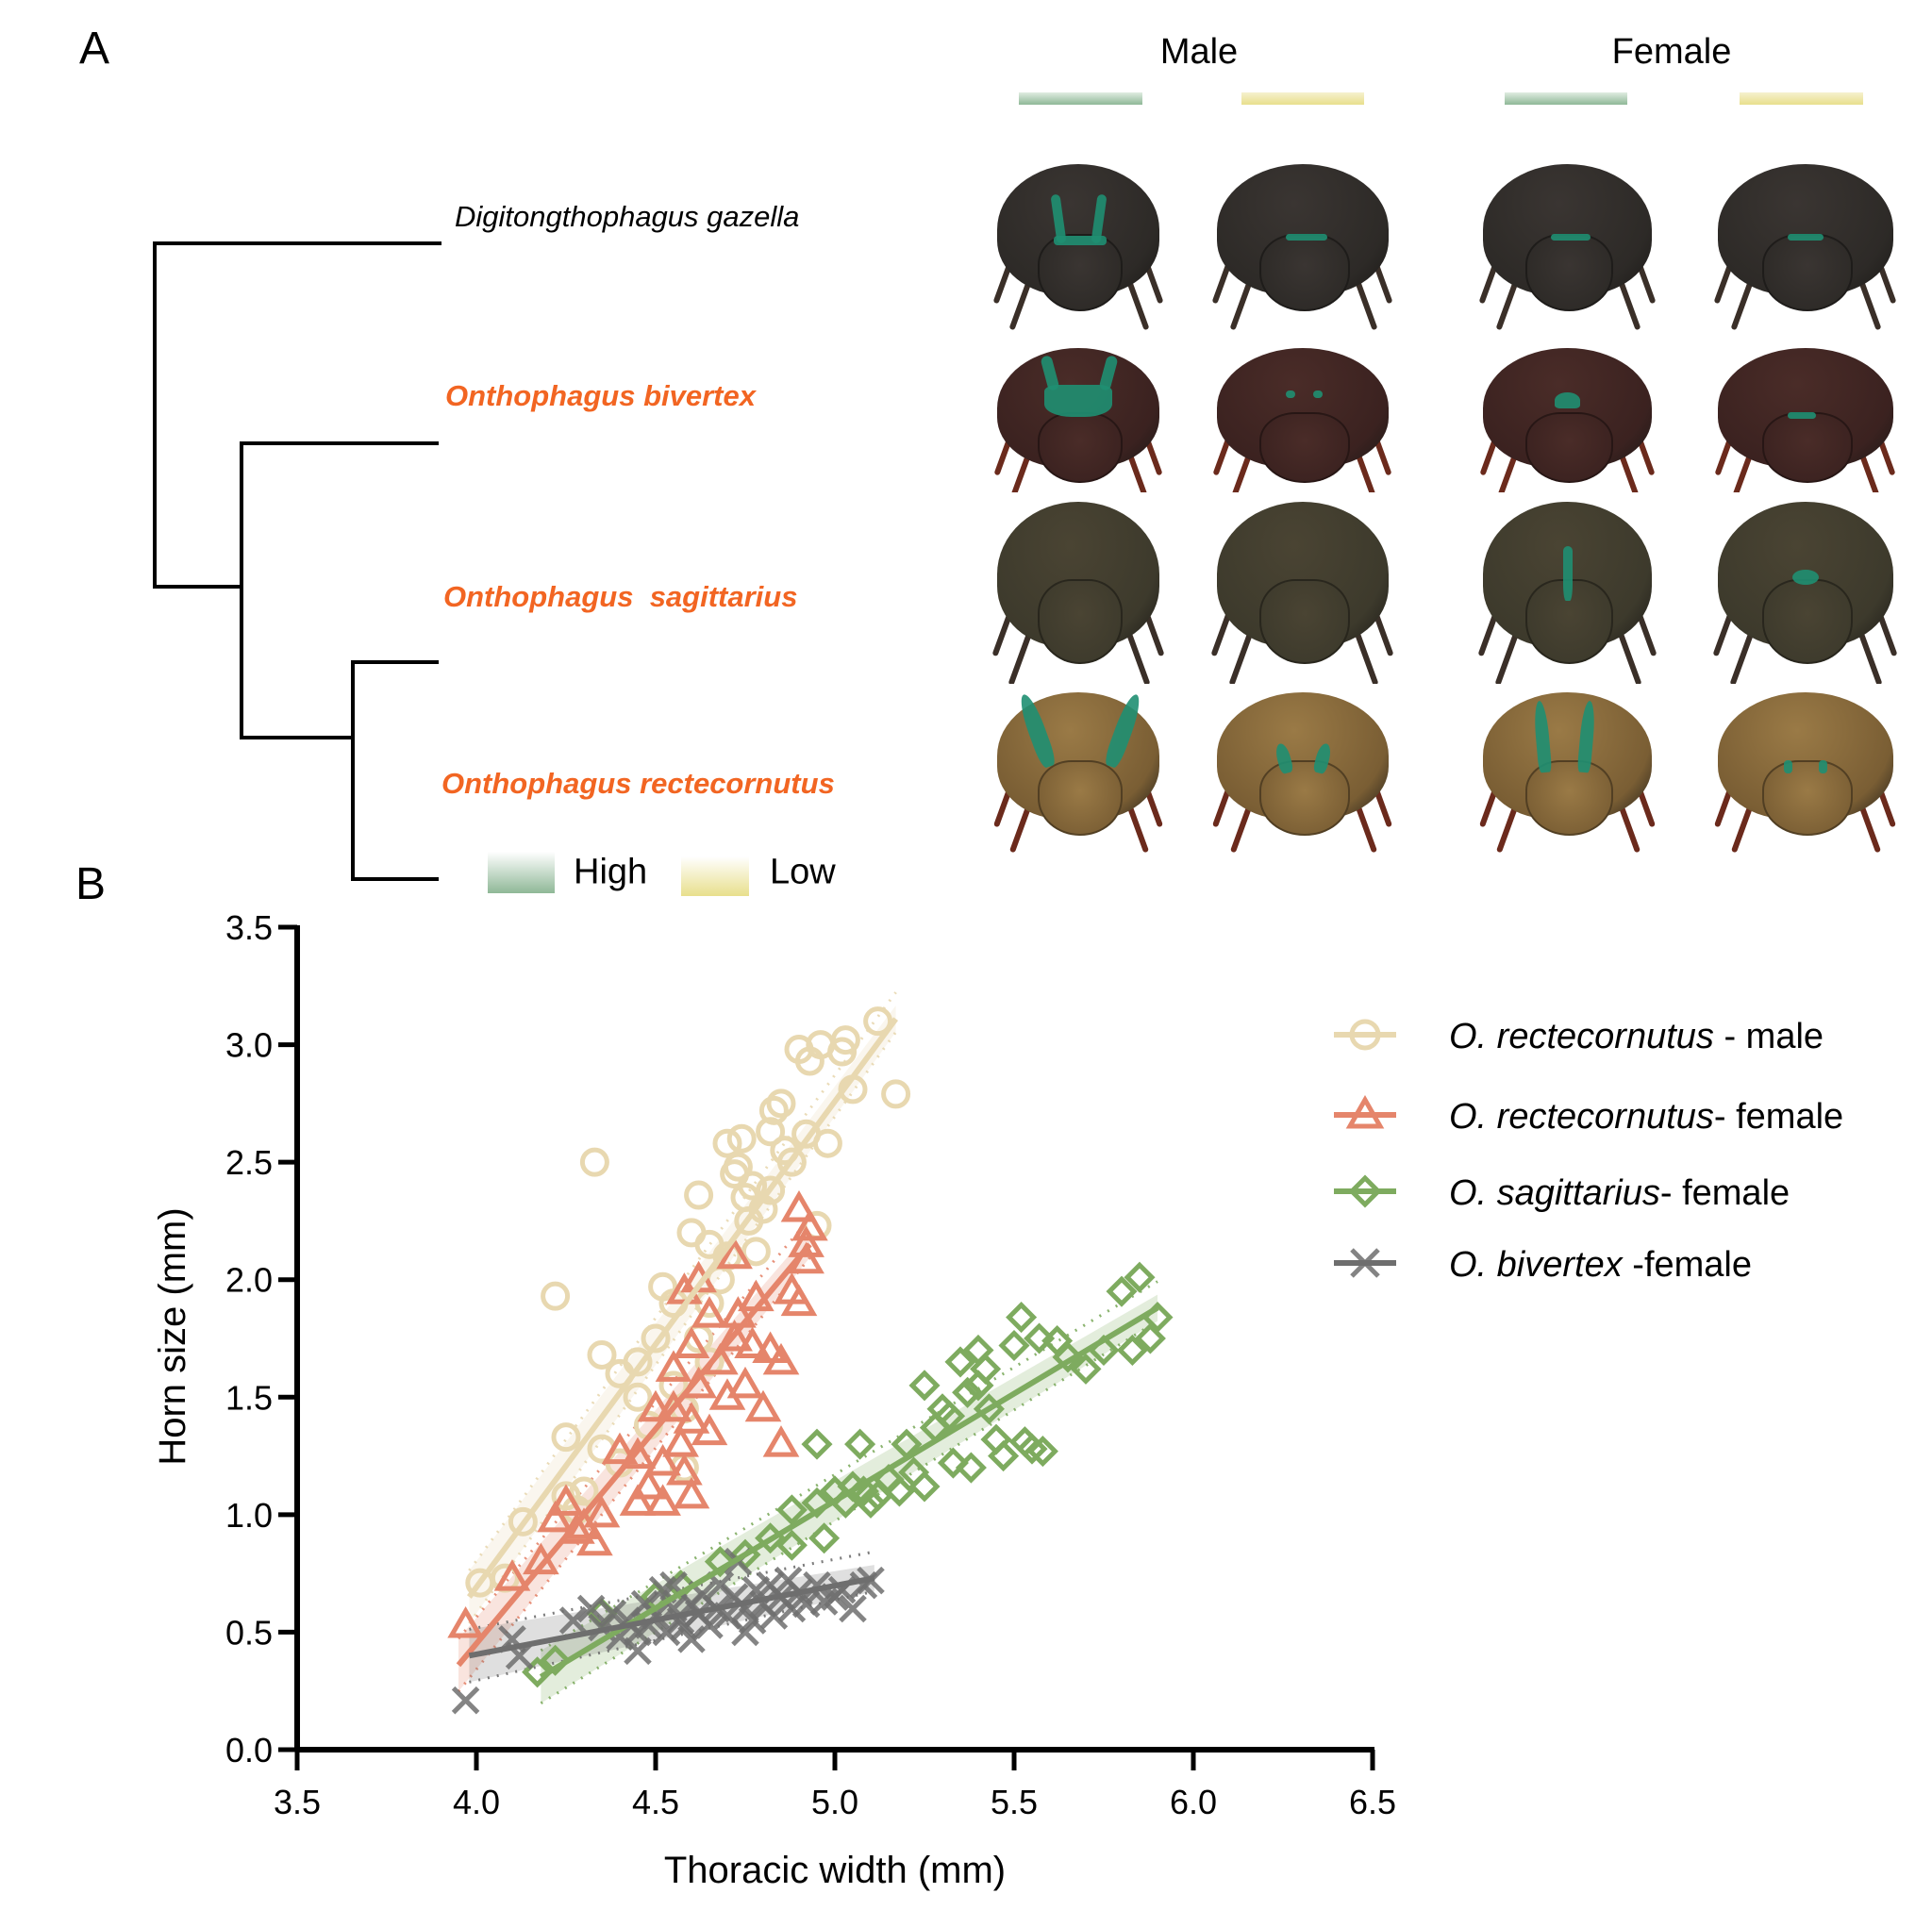 Image resolution: width=1932 pixels, height=1927 pixels. Describe the element at coordinates (1194, 1802) in the screenshot. I see `x-tick-label: 6.0` at that location.